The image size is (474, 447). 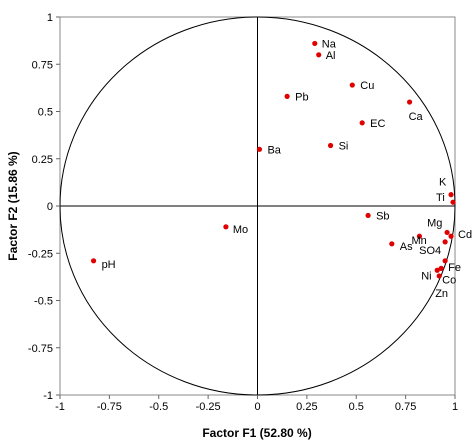 I want to click on point-label-as: As, so click(x=406, y=247).